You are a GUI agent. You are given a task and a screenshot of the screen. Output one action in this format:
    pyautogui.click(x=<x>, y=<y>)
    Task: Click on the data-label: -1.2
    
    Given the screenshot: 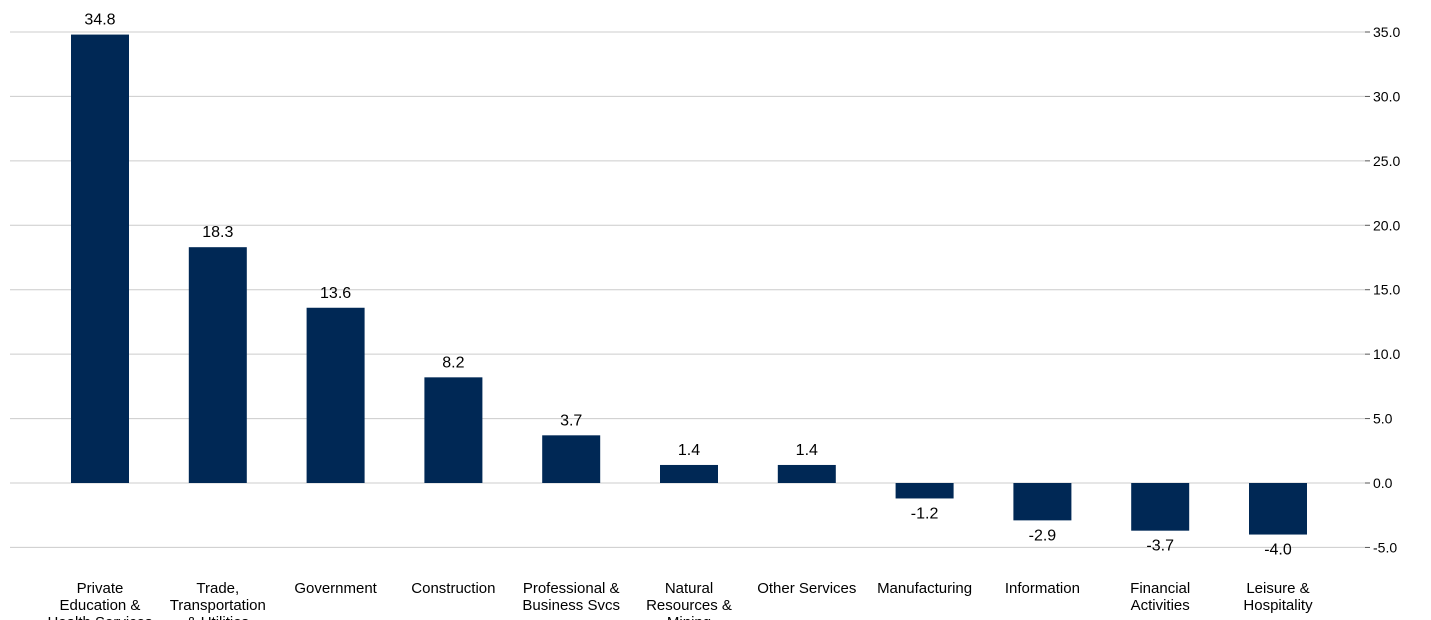 What is the action you would take?
    pyautogui.click(x=925, y=513)
    